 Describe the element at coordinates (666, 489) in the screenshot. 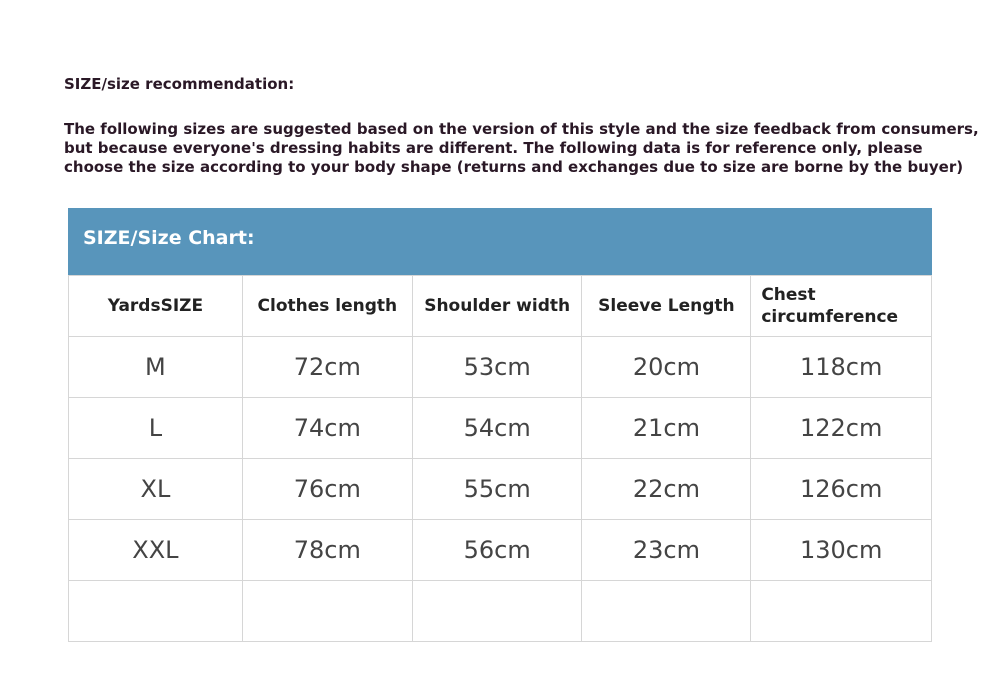

I see `table-cell: 22cm` at that location.